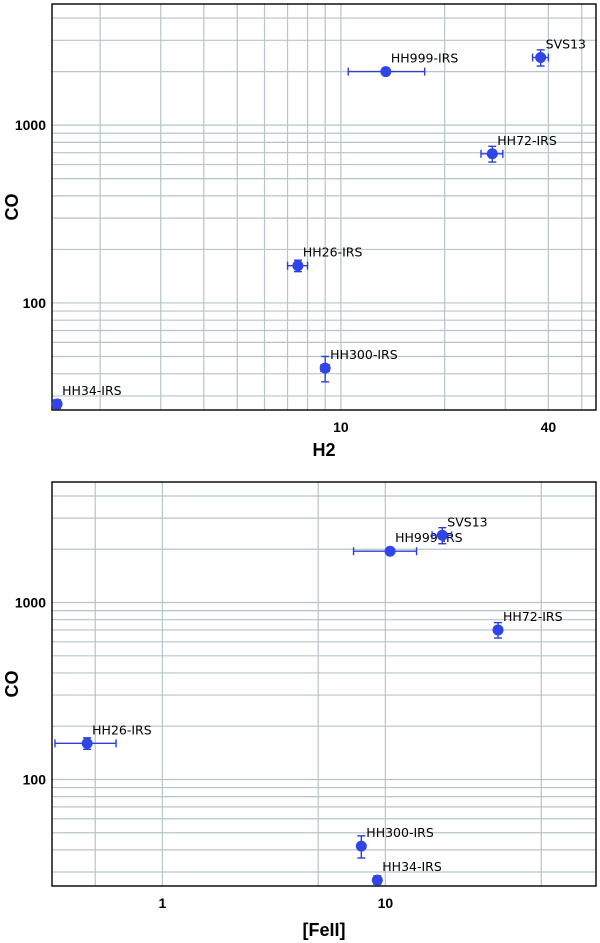 This screenshot has height=943, width=600. Describe the element at coordinates (324, 930) in the screenshot. I see `x-axis-title: [FeII]` at that location.